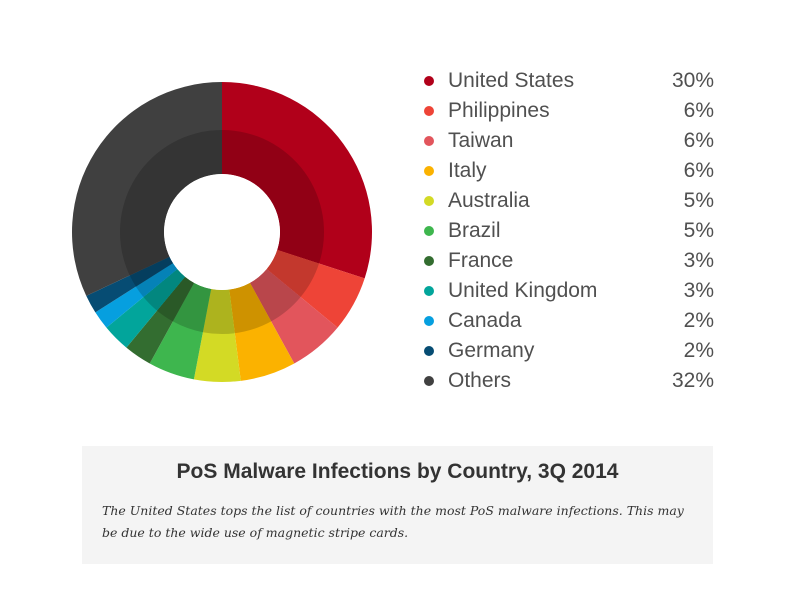 This screenshot has height=591, width=809. I want to click on legend-label: Germany, so click(491, 350).